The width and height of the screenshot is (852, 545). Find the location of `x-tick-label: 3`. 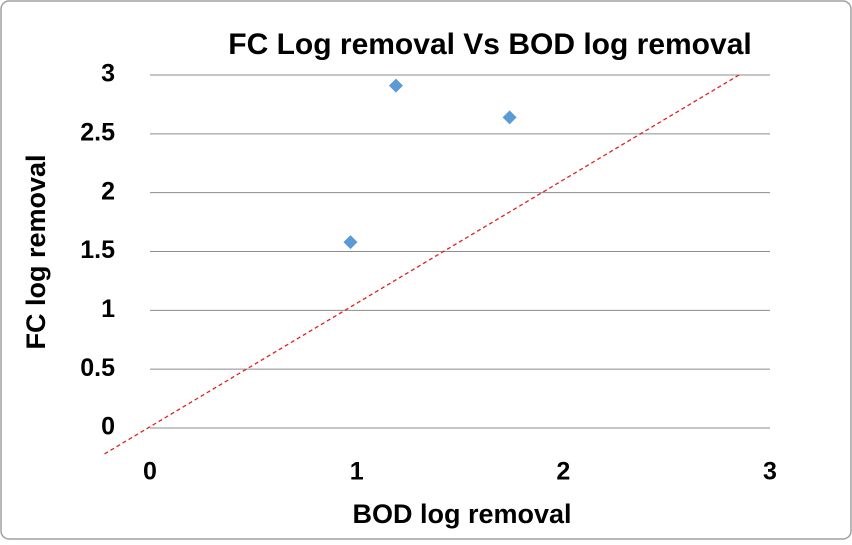

x-tick-label: 3 is located at coordinates (770, 472).